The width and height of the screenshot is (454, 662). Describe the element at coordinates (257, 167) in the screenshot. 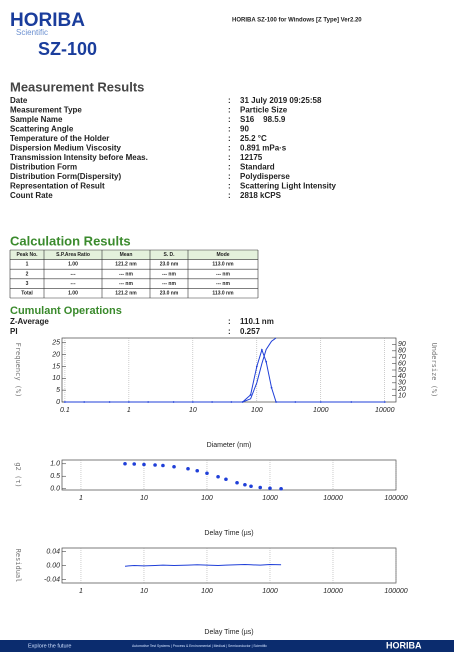

I see `field-value: Standard` at that location.